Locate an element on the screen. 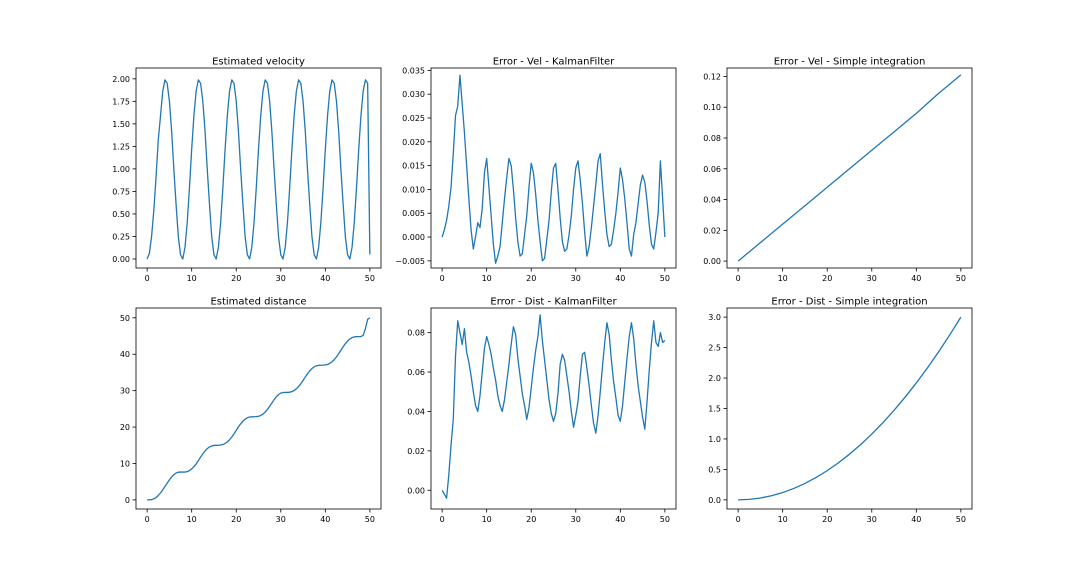  y-tick-label: 20 is located at coordinates (125, 427).